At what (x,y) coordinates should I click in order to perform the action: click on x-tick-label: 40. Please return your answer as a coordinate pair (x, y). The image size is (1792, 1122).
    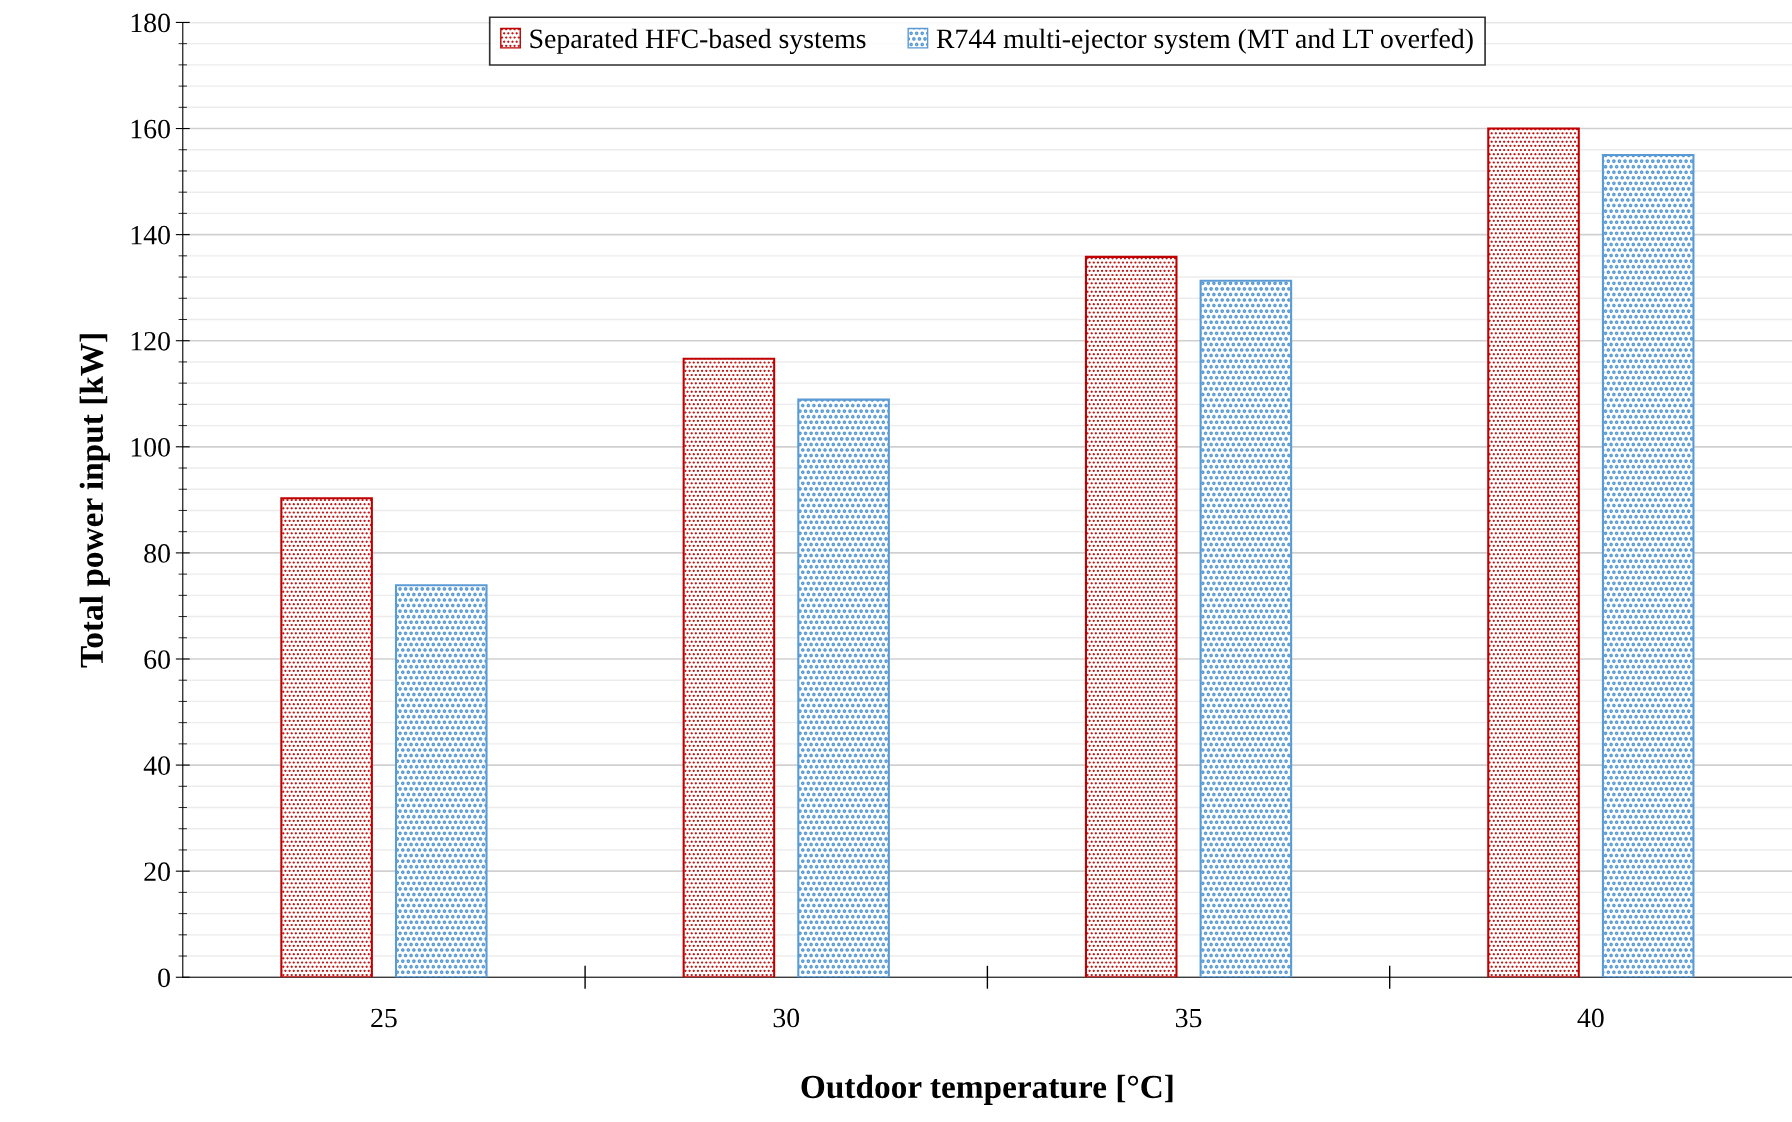
    Looking at the image, I should click on (1590, 1018).